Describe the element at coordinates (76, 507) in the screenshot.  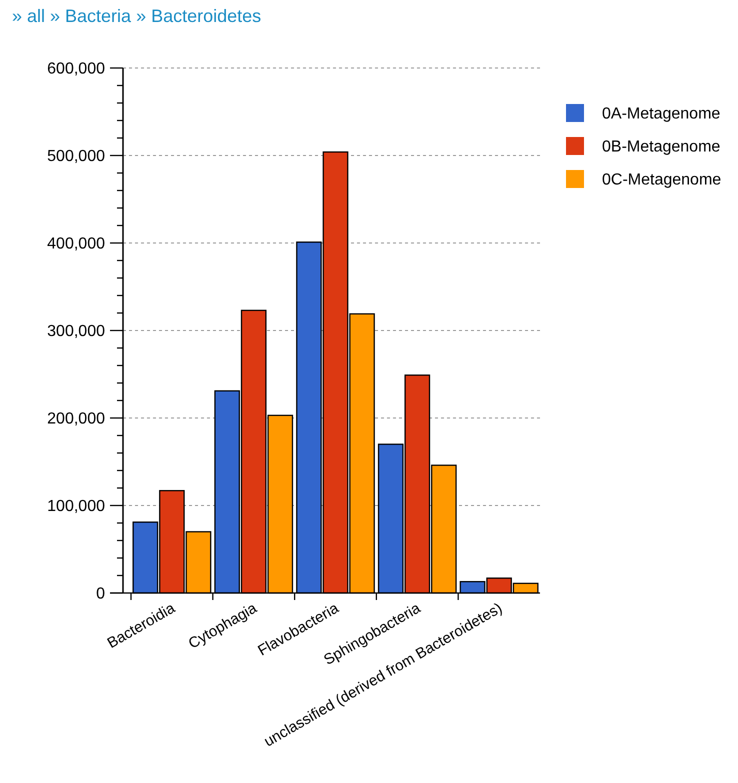
I see `y-tick-label: 100,000` at that location.